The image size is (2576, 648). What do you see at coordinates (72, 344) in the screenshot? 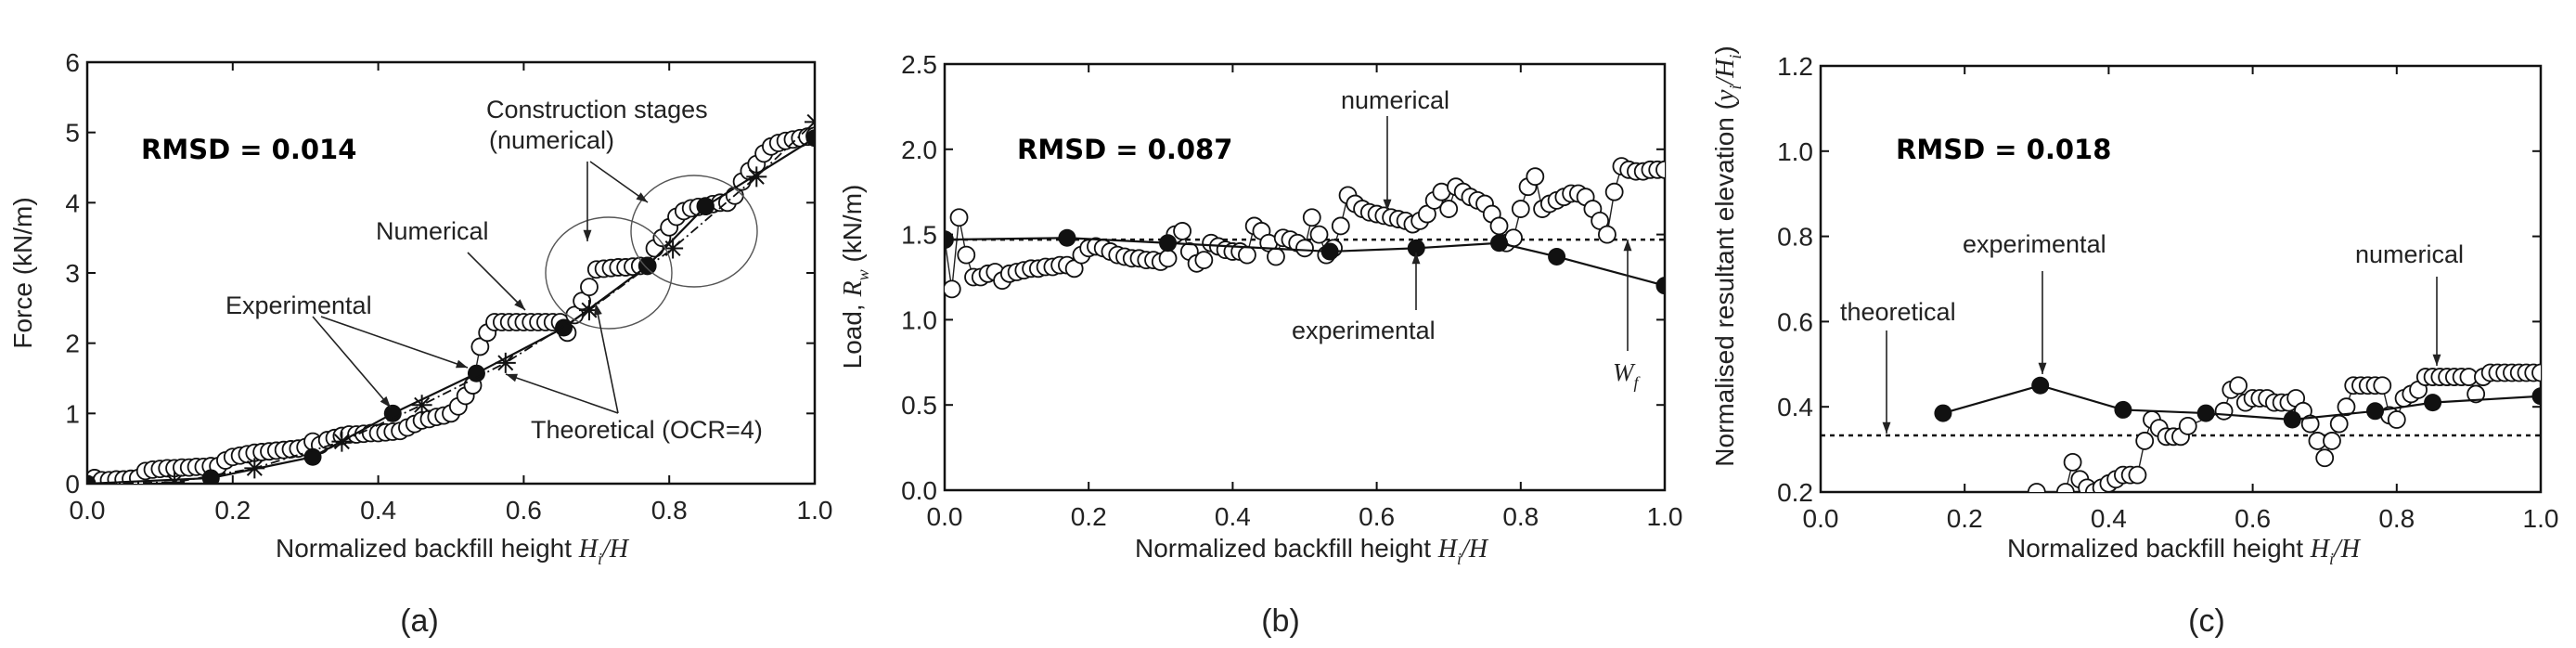
I see `y-tick-label: 2` at bounding box center [72, 344].